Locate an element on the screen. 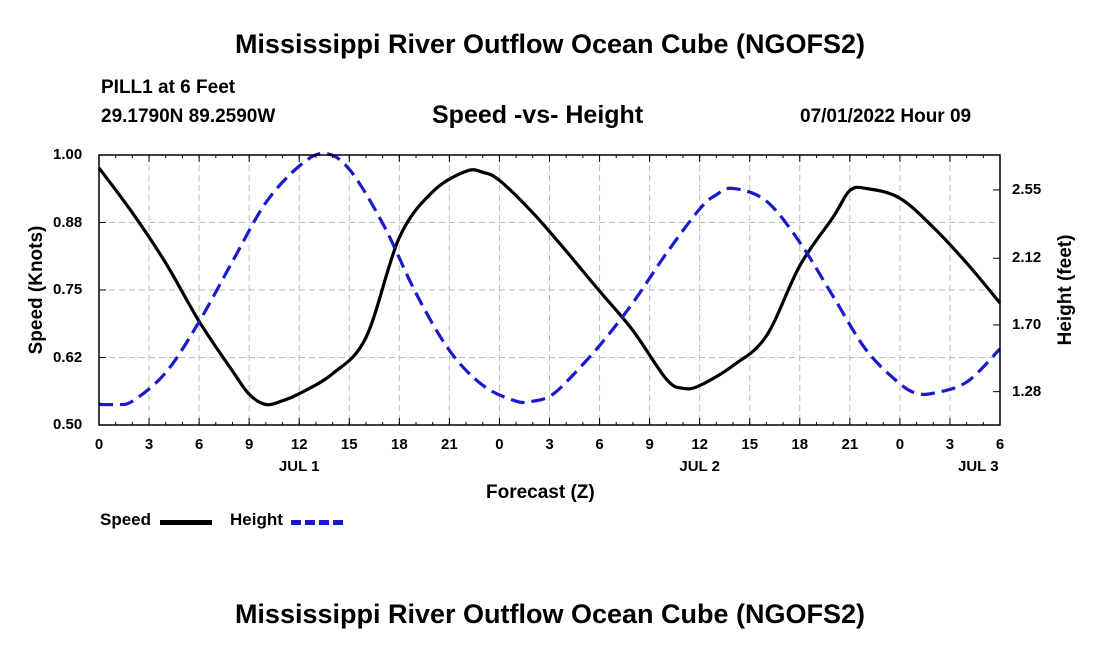 The image size is (1100, 650). chart-subtitle: Speed -vs- Height is located at coordinates (538, 115).